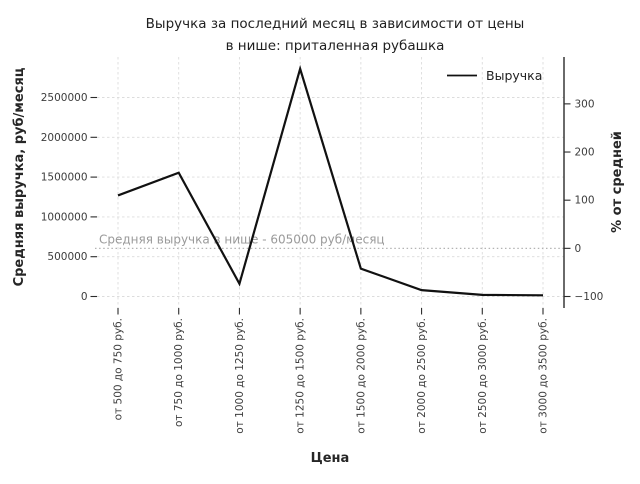  Describe the element at coordinates (119, 369) in the screenshot. I see `x-tick-label: от 500 до 750 руб.` at that location.